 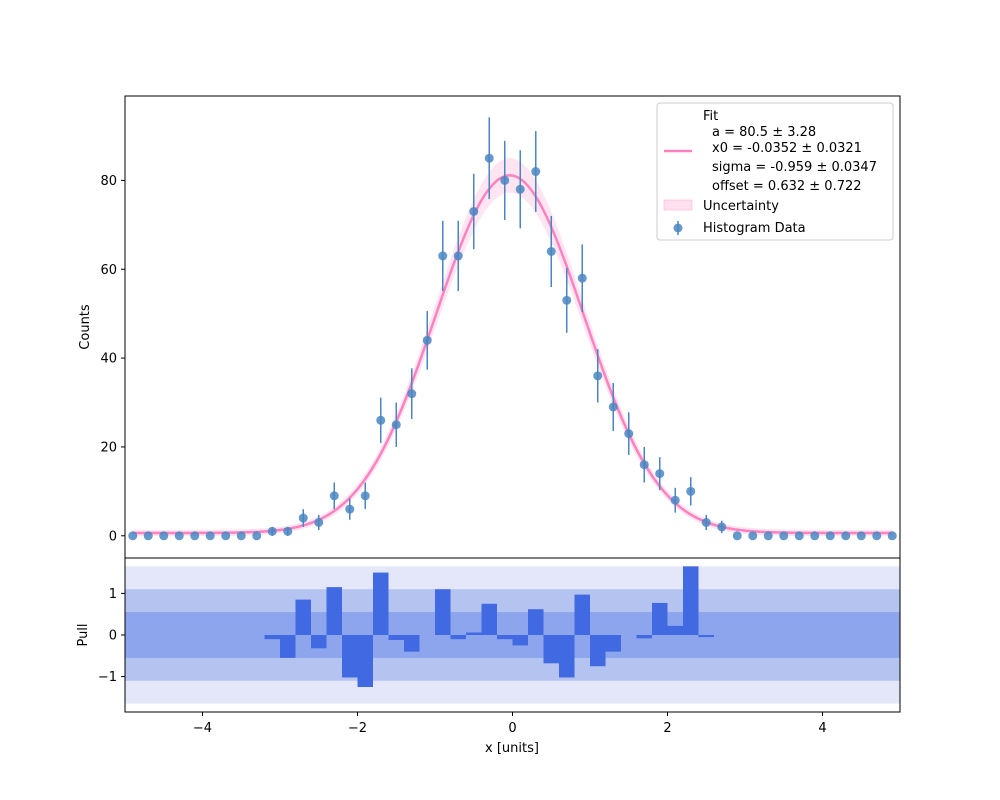 I want to click on legend-box, so click(x=775, y=171).